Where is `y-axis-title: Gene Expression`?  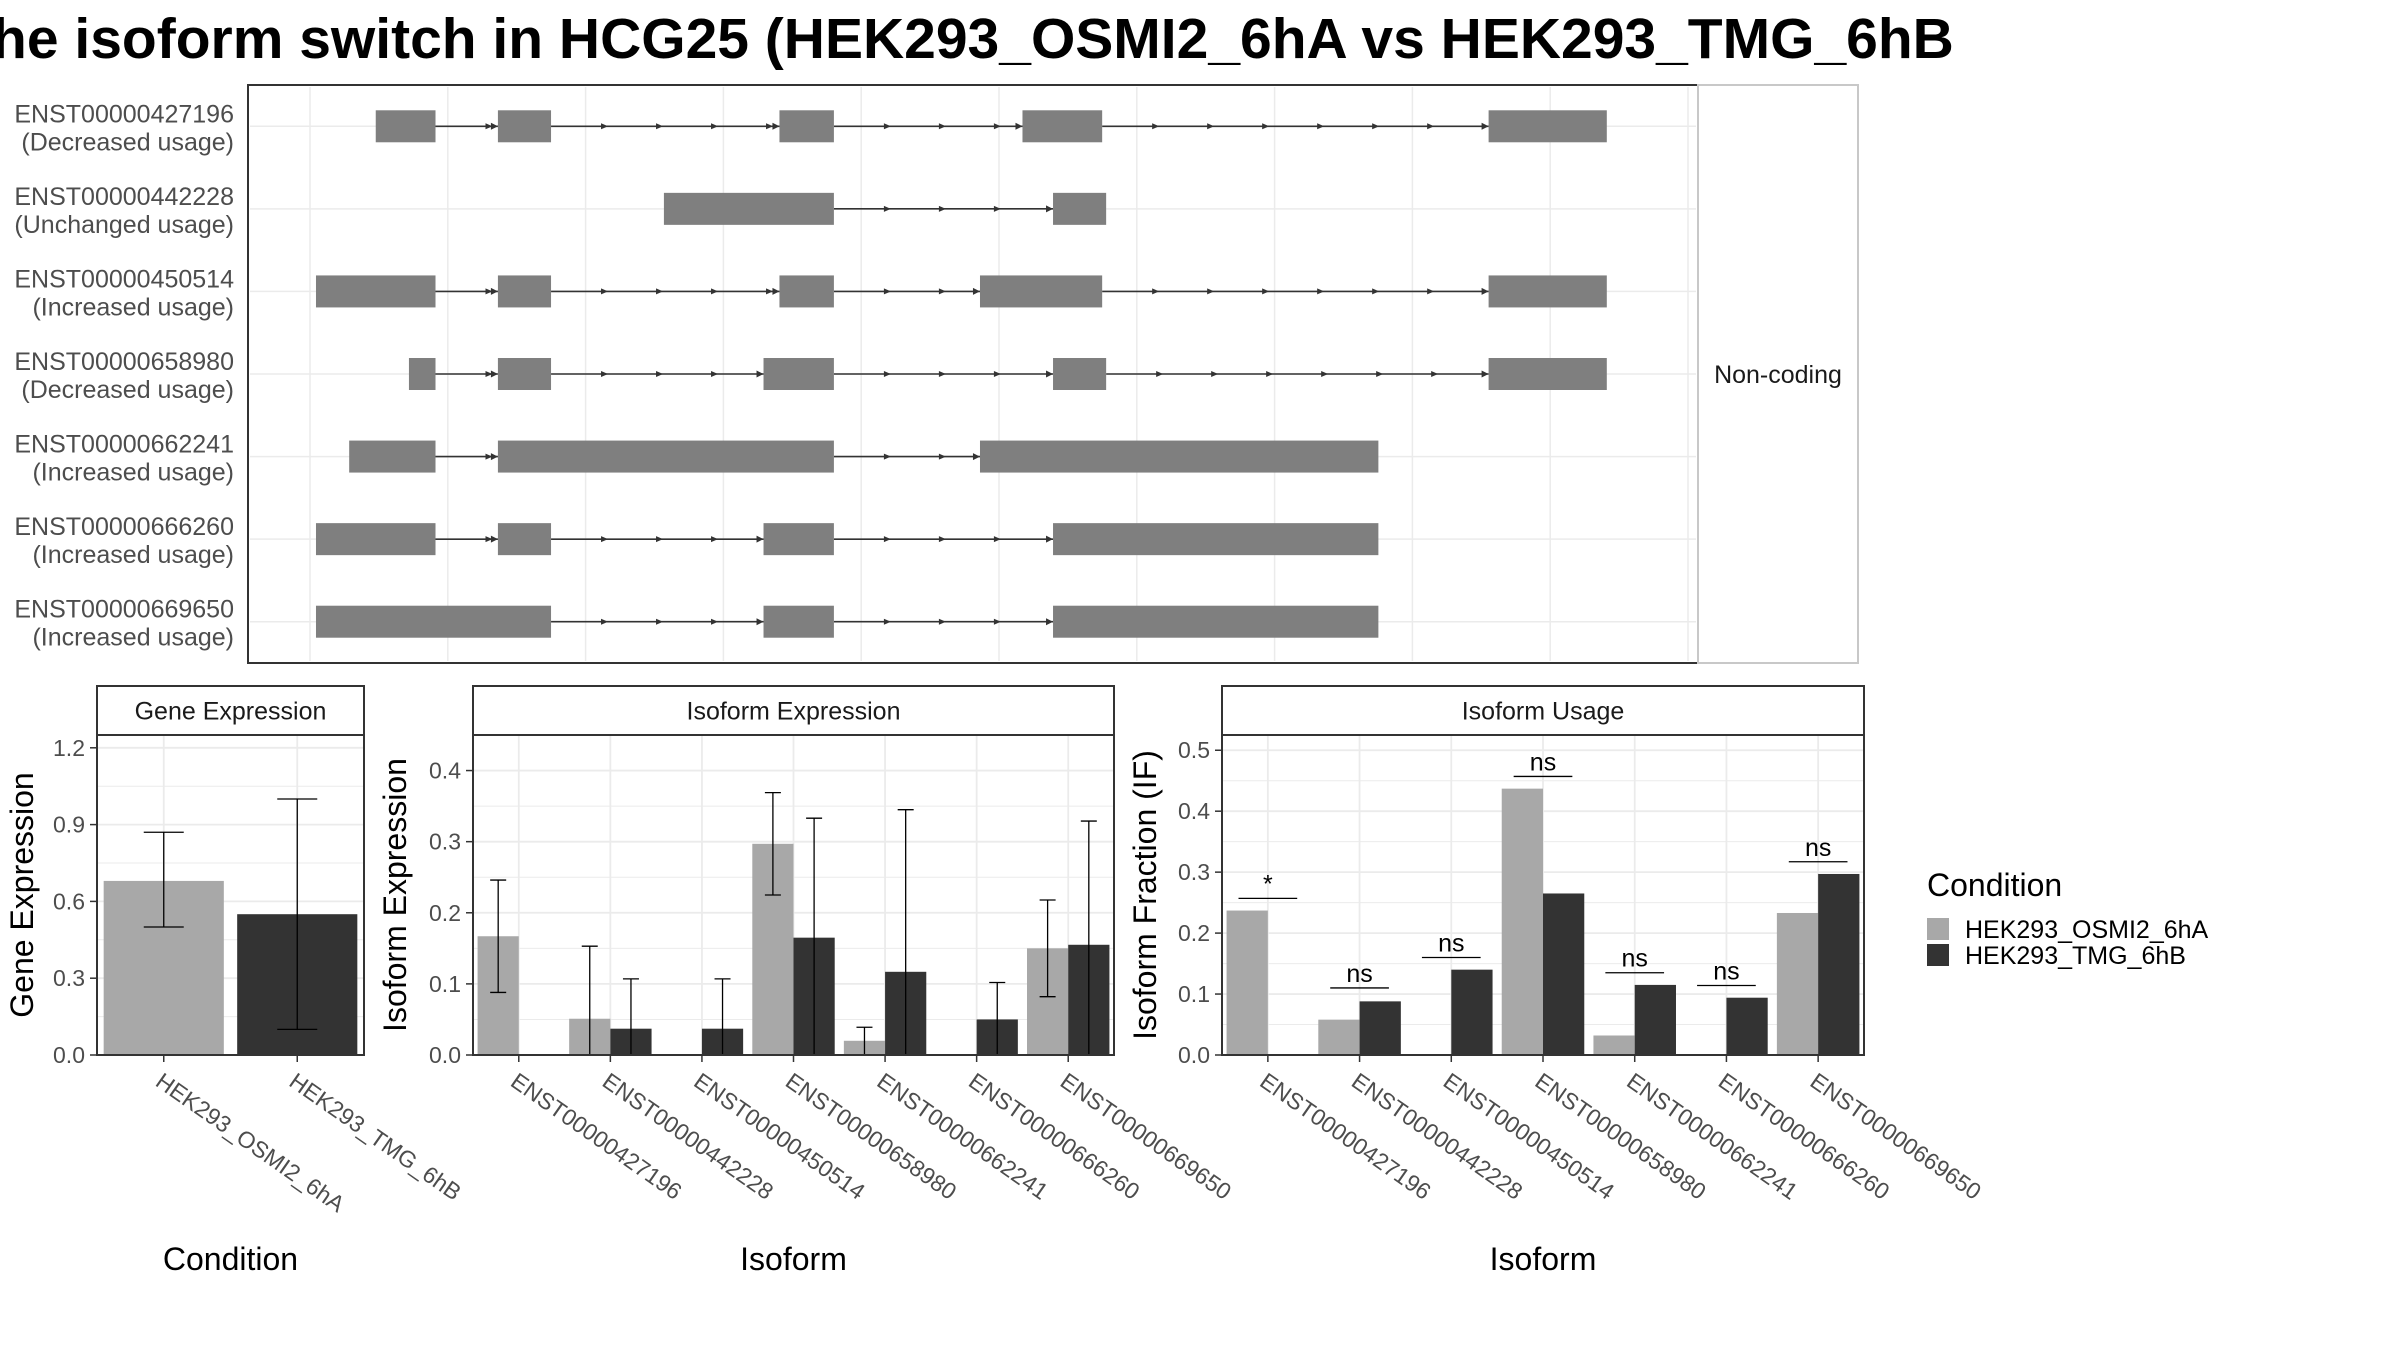 y-axis-title: Gene Expression is located at coordinates (22, 894).